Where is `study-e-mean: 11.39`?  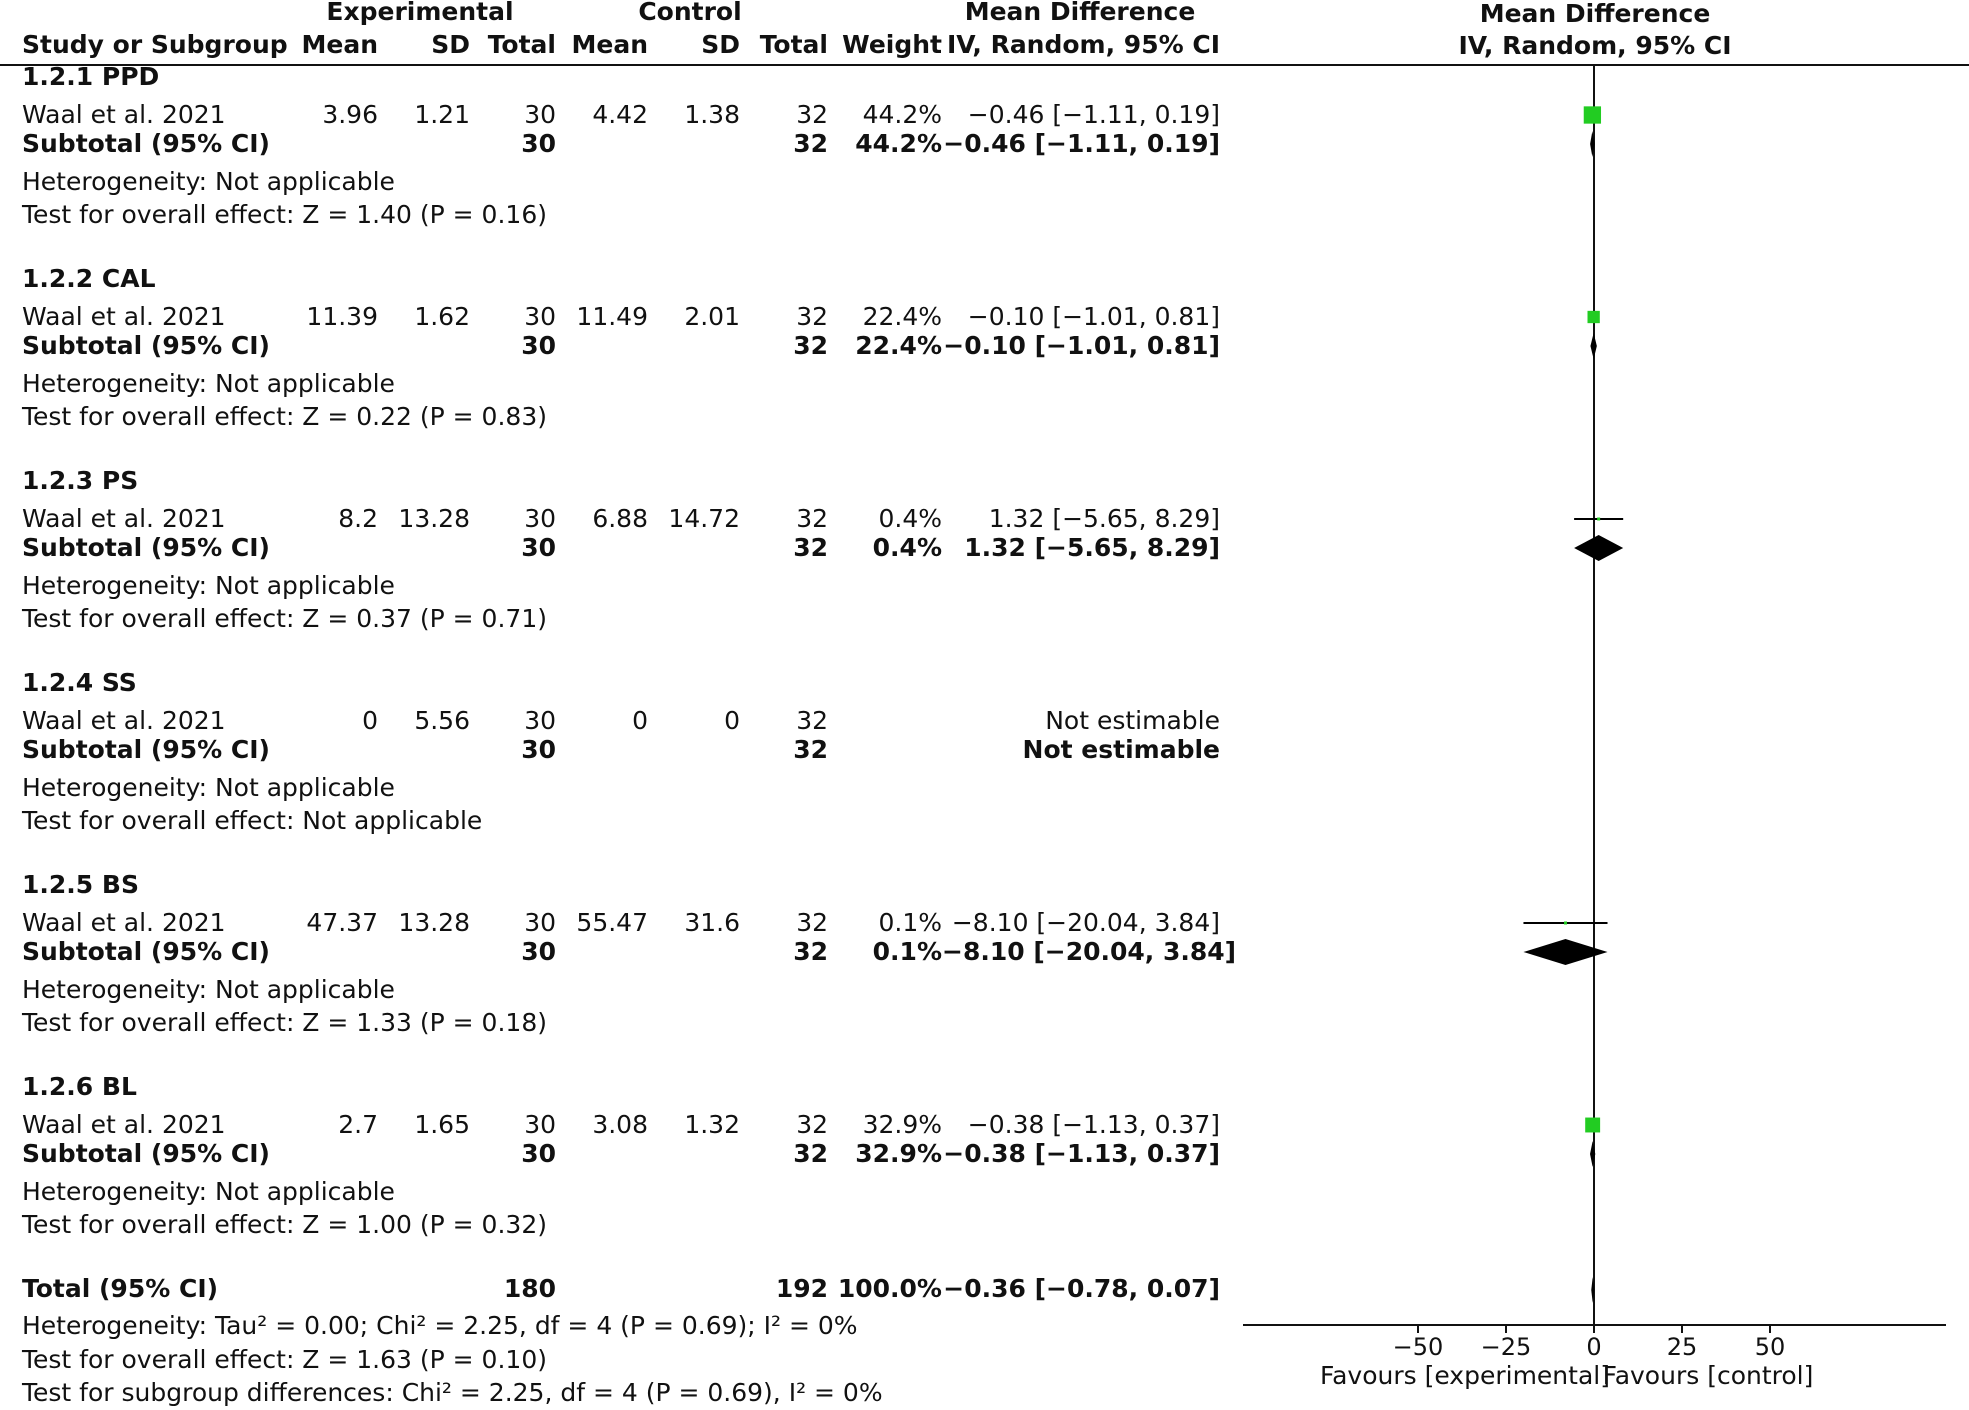
study-e-mean: 11.39 is located at coordinates (342, 316).